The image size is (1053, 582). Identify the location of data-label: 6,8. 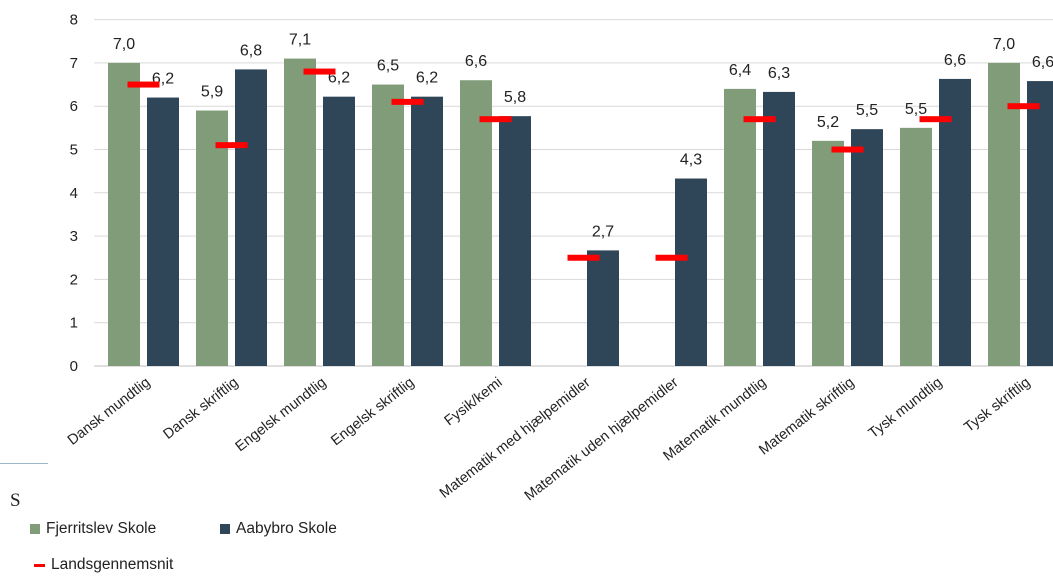
(251, 50).